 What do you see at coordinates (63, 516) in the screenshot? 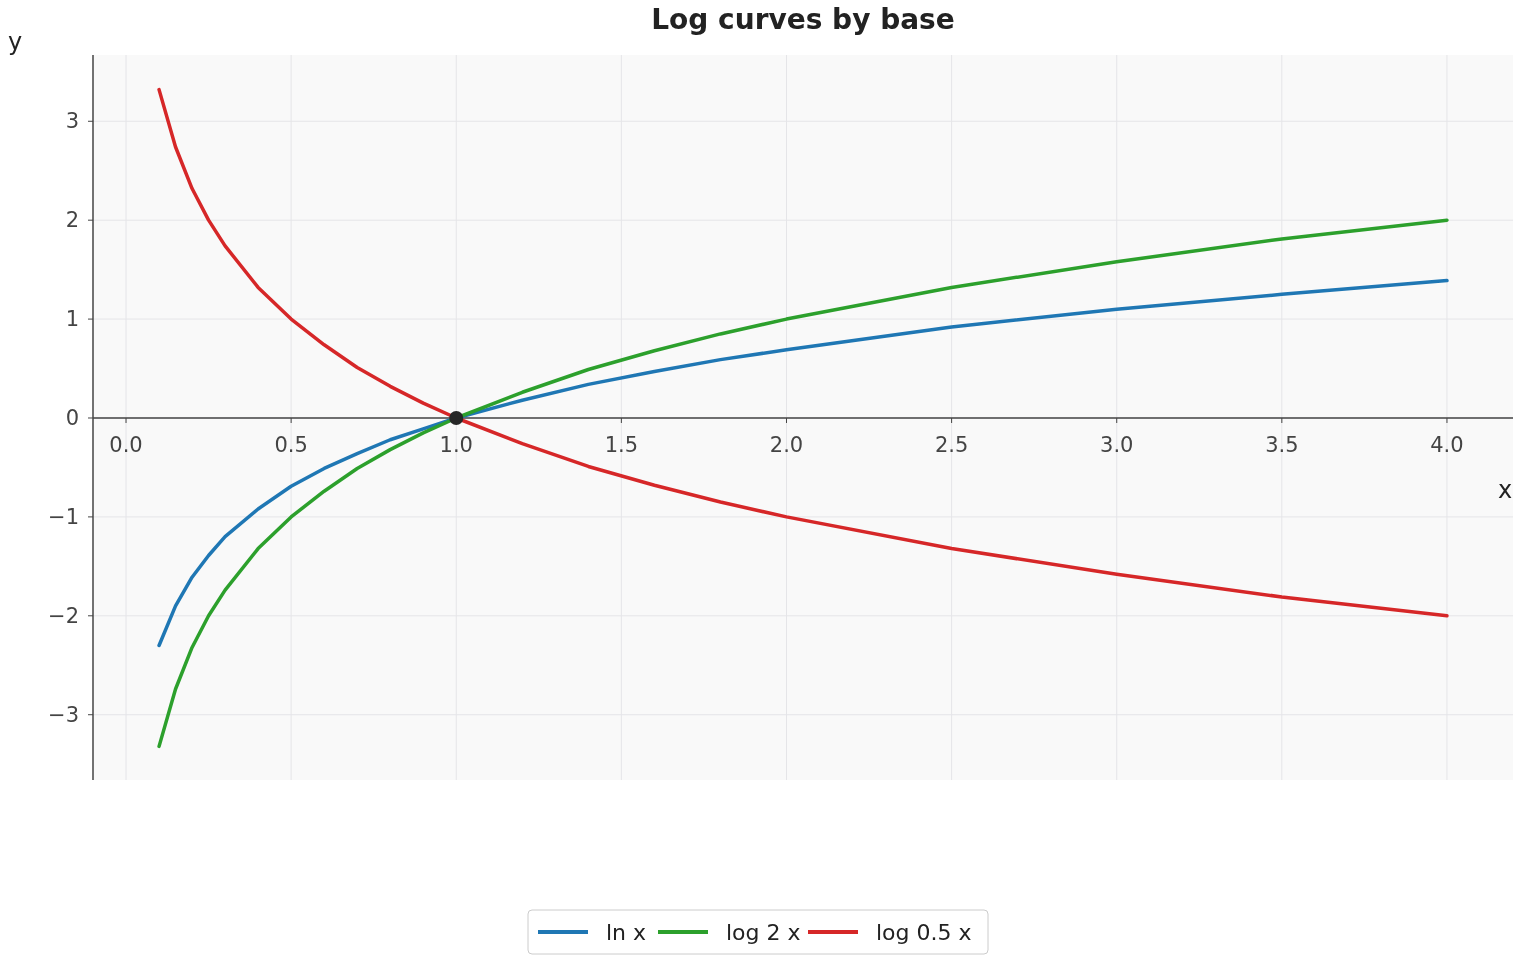
I see `y-tick-label: −1` at bounding box center [63, 516].